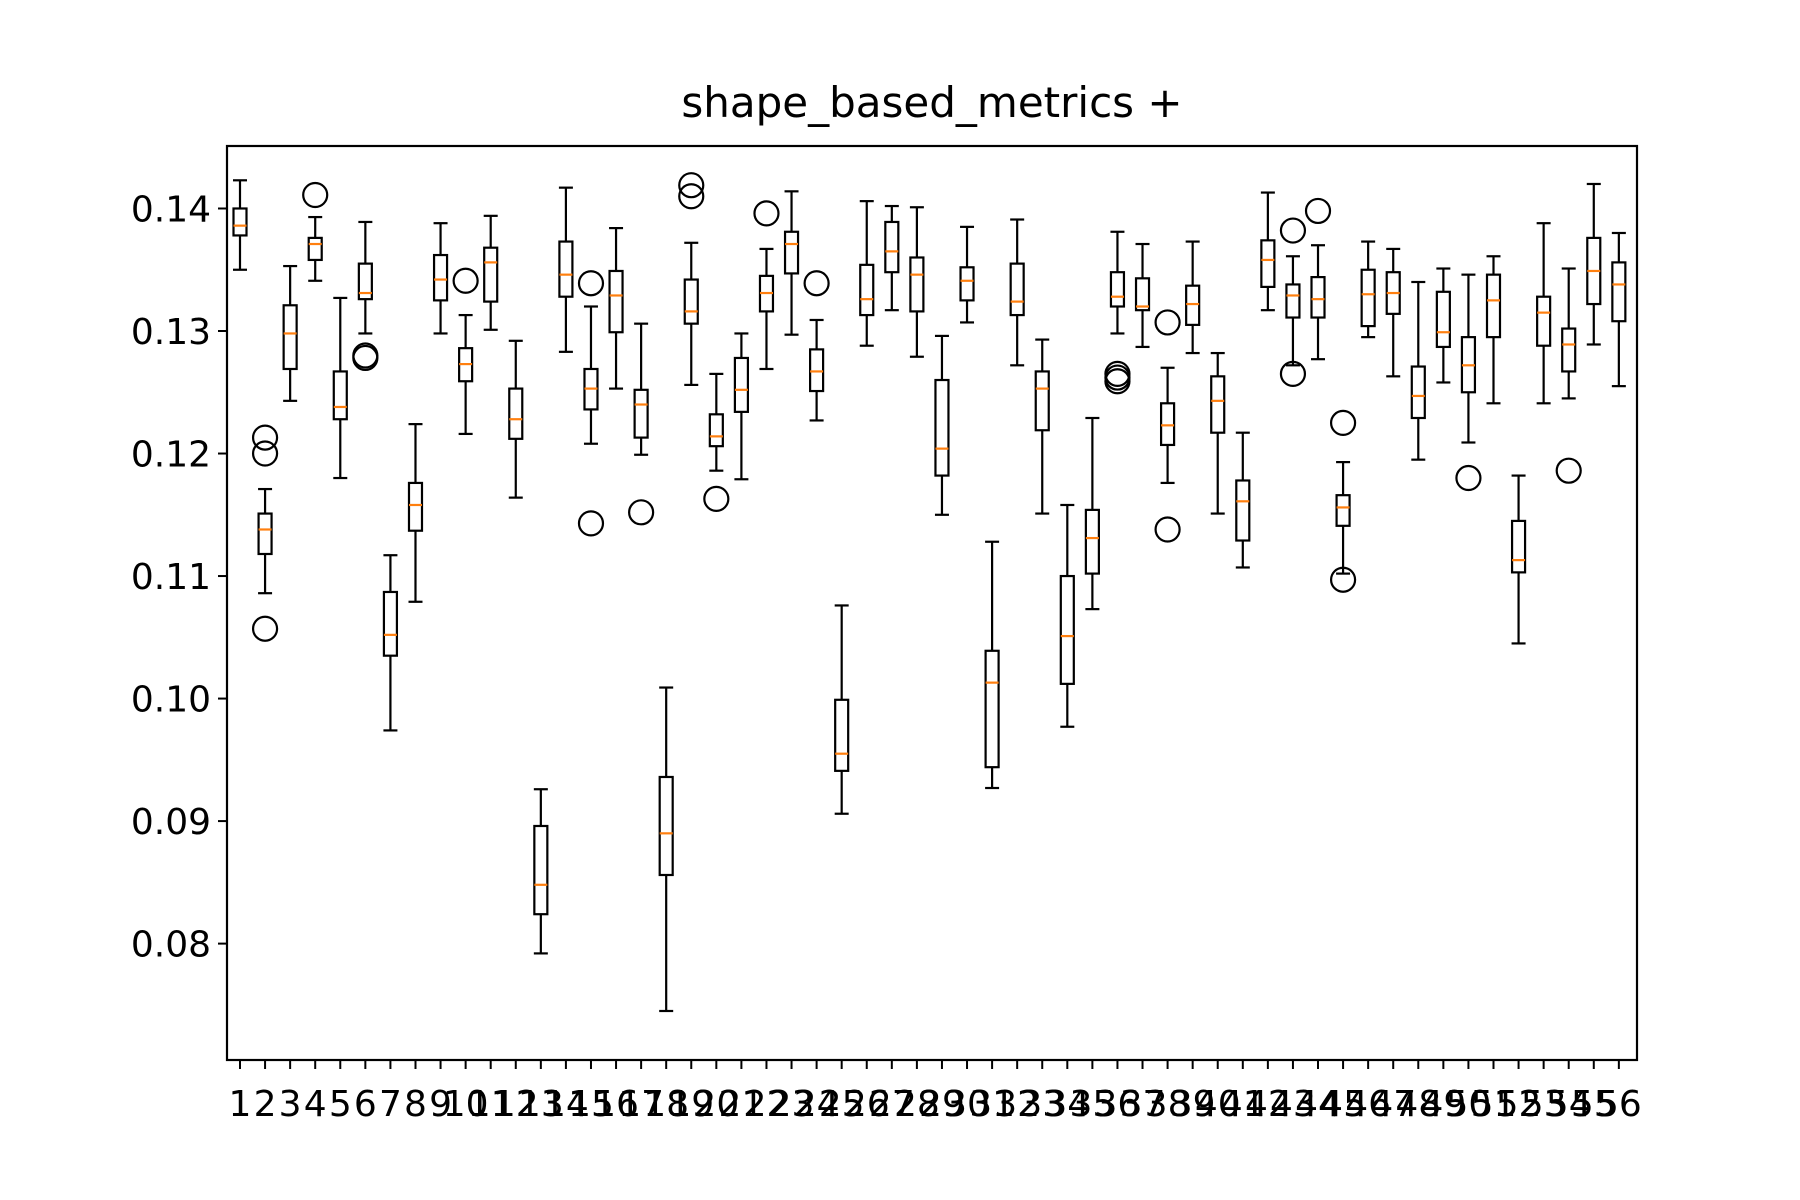 The image size is (1800, 1200). What do you see at coordinates (171, 577) in the screenshot?
I see `y-tick-label: 0.11` at bounding box center [171, 577].